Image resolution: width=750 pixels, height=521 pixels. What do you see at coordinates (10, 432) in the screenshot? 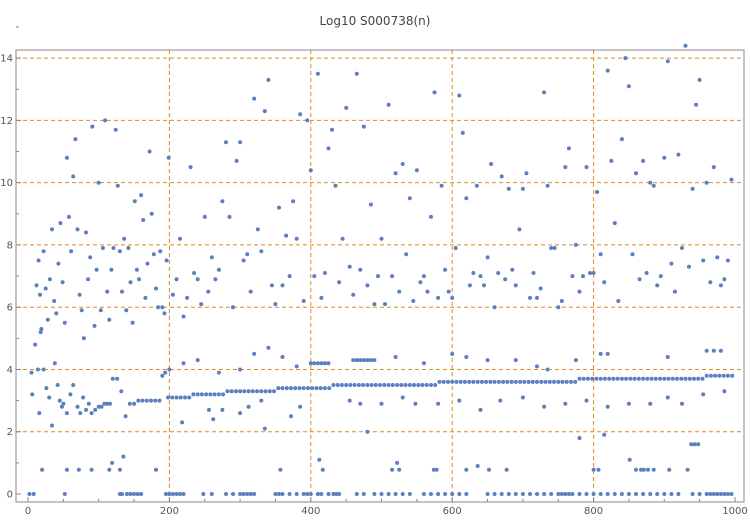
I see `y-tick-label: 2` at bounding box center [10, 432].